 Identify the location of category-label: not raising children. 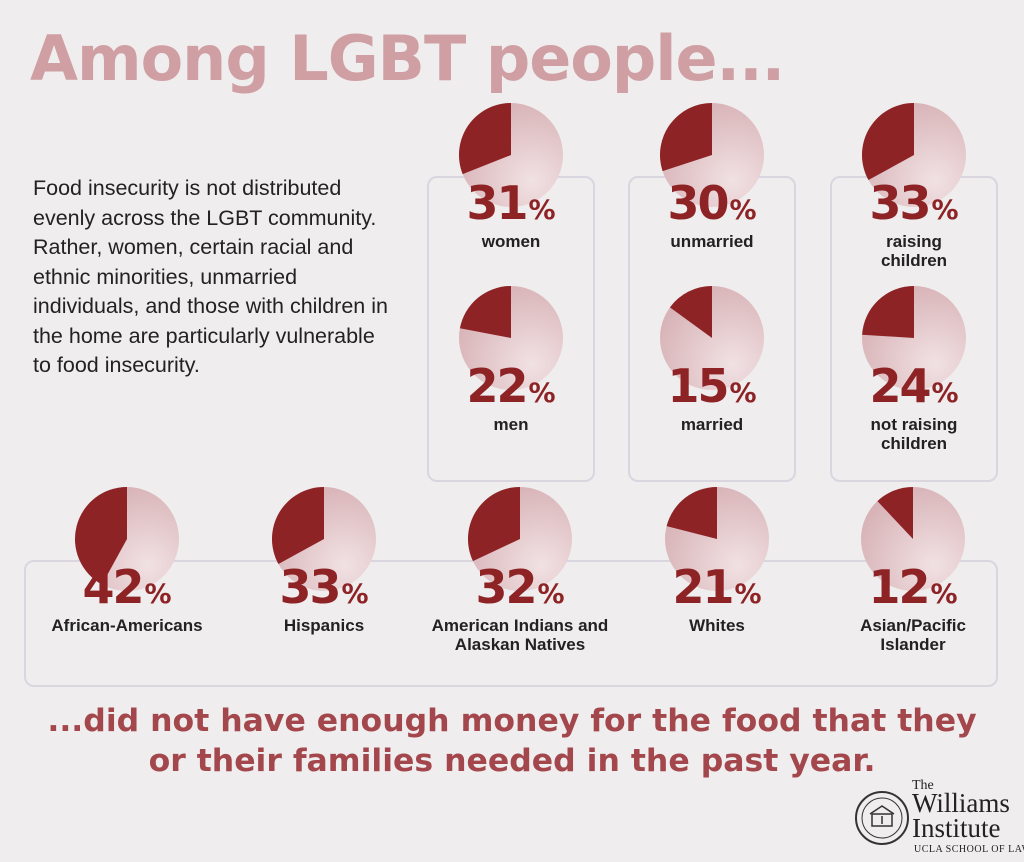
(914, 434).